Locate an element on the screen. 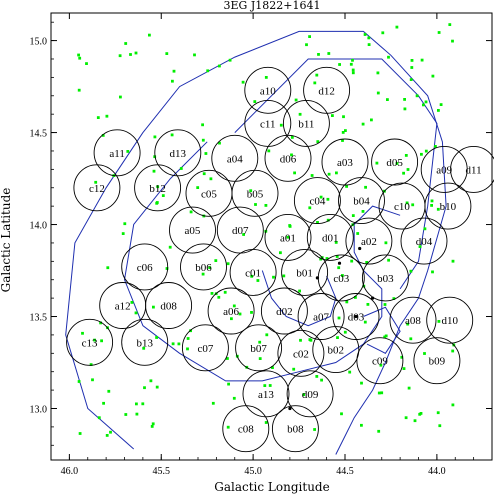 The image size is (494, 497). field-label: c06 is located at coordinates (145, 268).